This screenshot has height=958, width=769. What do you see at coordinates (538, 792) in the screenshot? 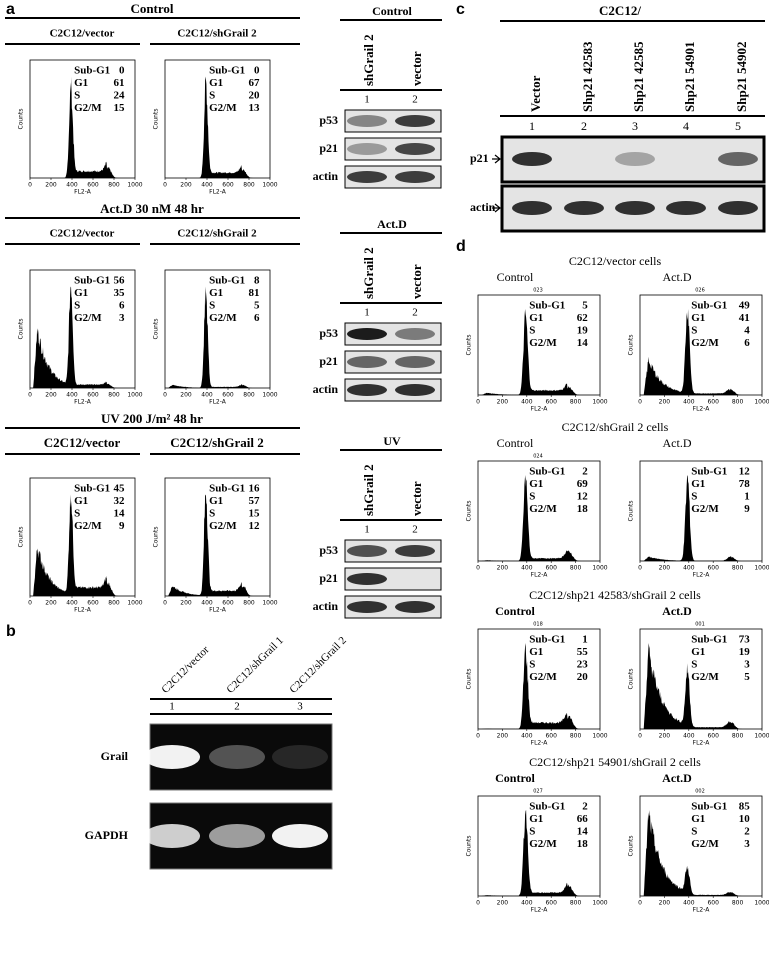
I see `plot-id: 027` at bounding box center [538, 792].